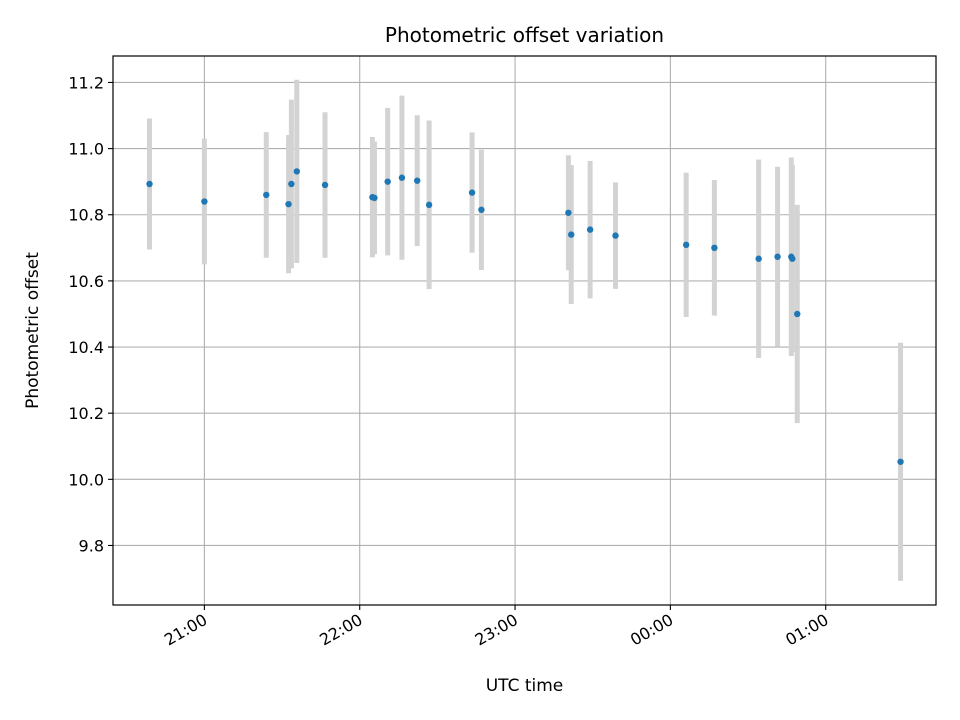  What do you see at coordinates (86, 413) in the screenshot?
I see `y-tick-label: 10.2` at bounding box center [86, 413].